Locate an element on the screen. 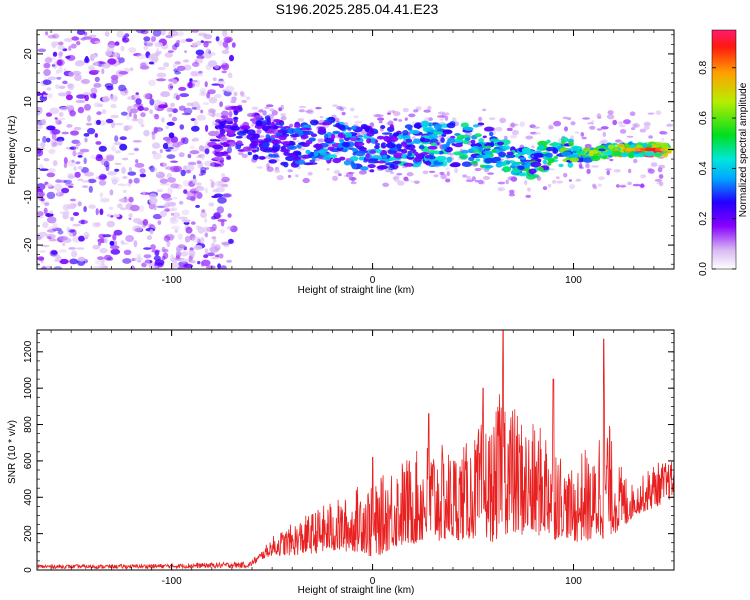 The height and width of the screenshot is (600, 750). colorbar-tick-label: 0.6 is located at coordinates (703, 118).